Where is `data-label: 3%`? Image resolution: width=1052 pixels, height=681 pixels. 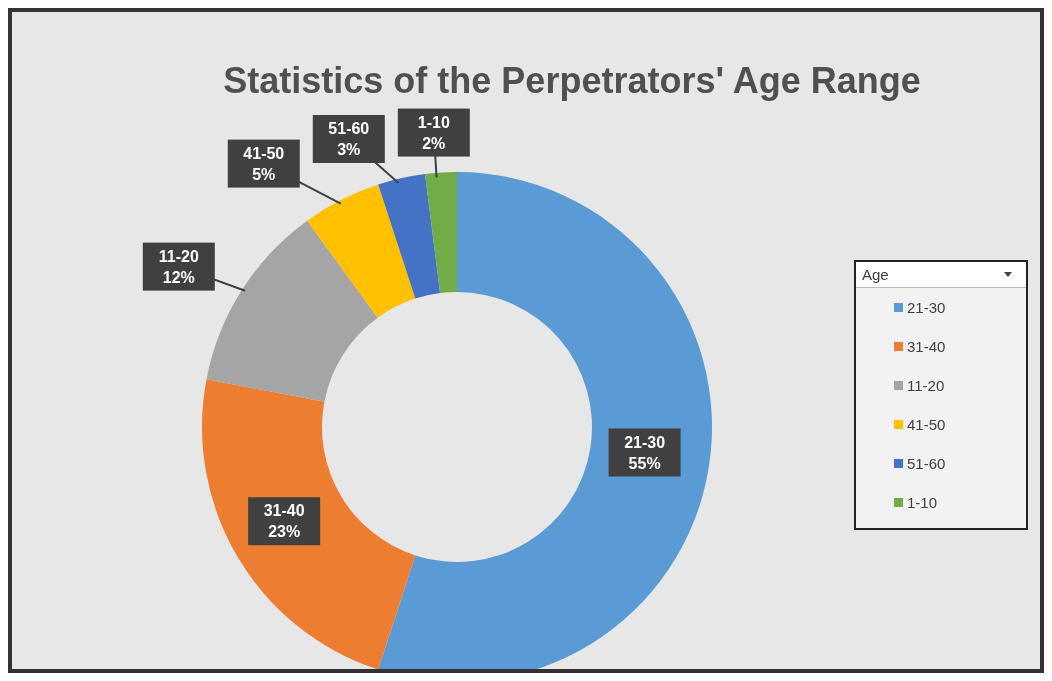
data-label: 3% is located at coordinates (349, 149).